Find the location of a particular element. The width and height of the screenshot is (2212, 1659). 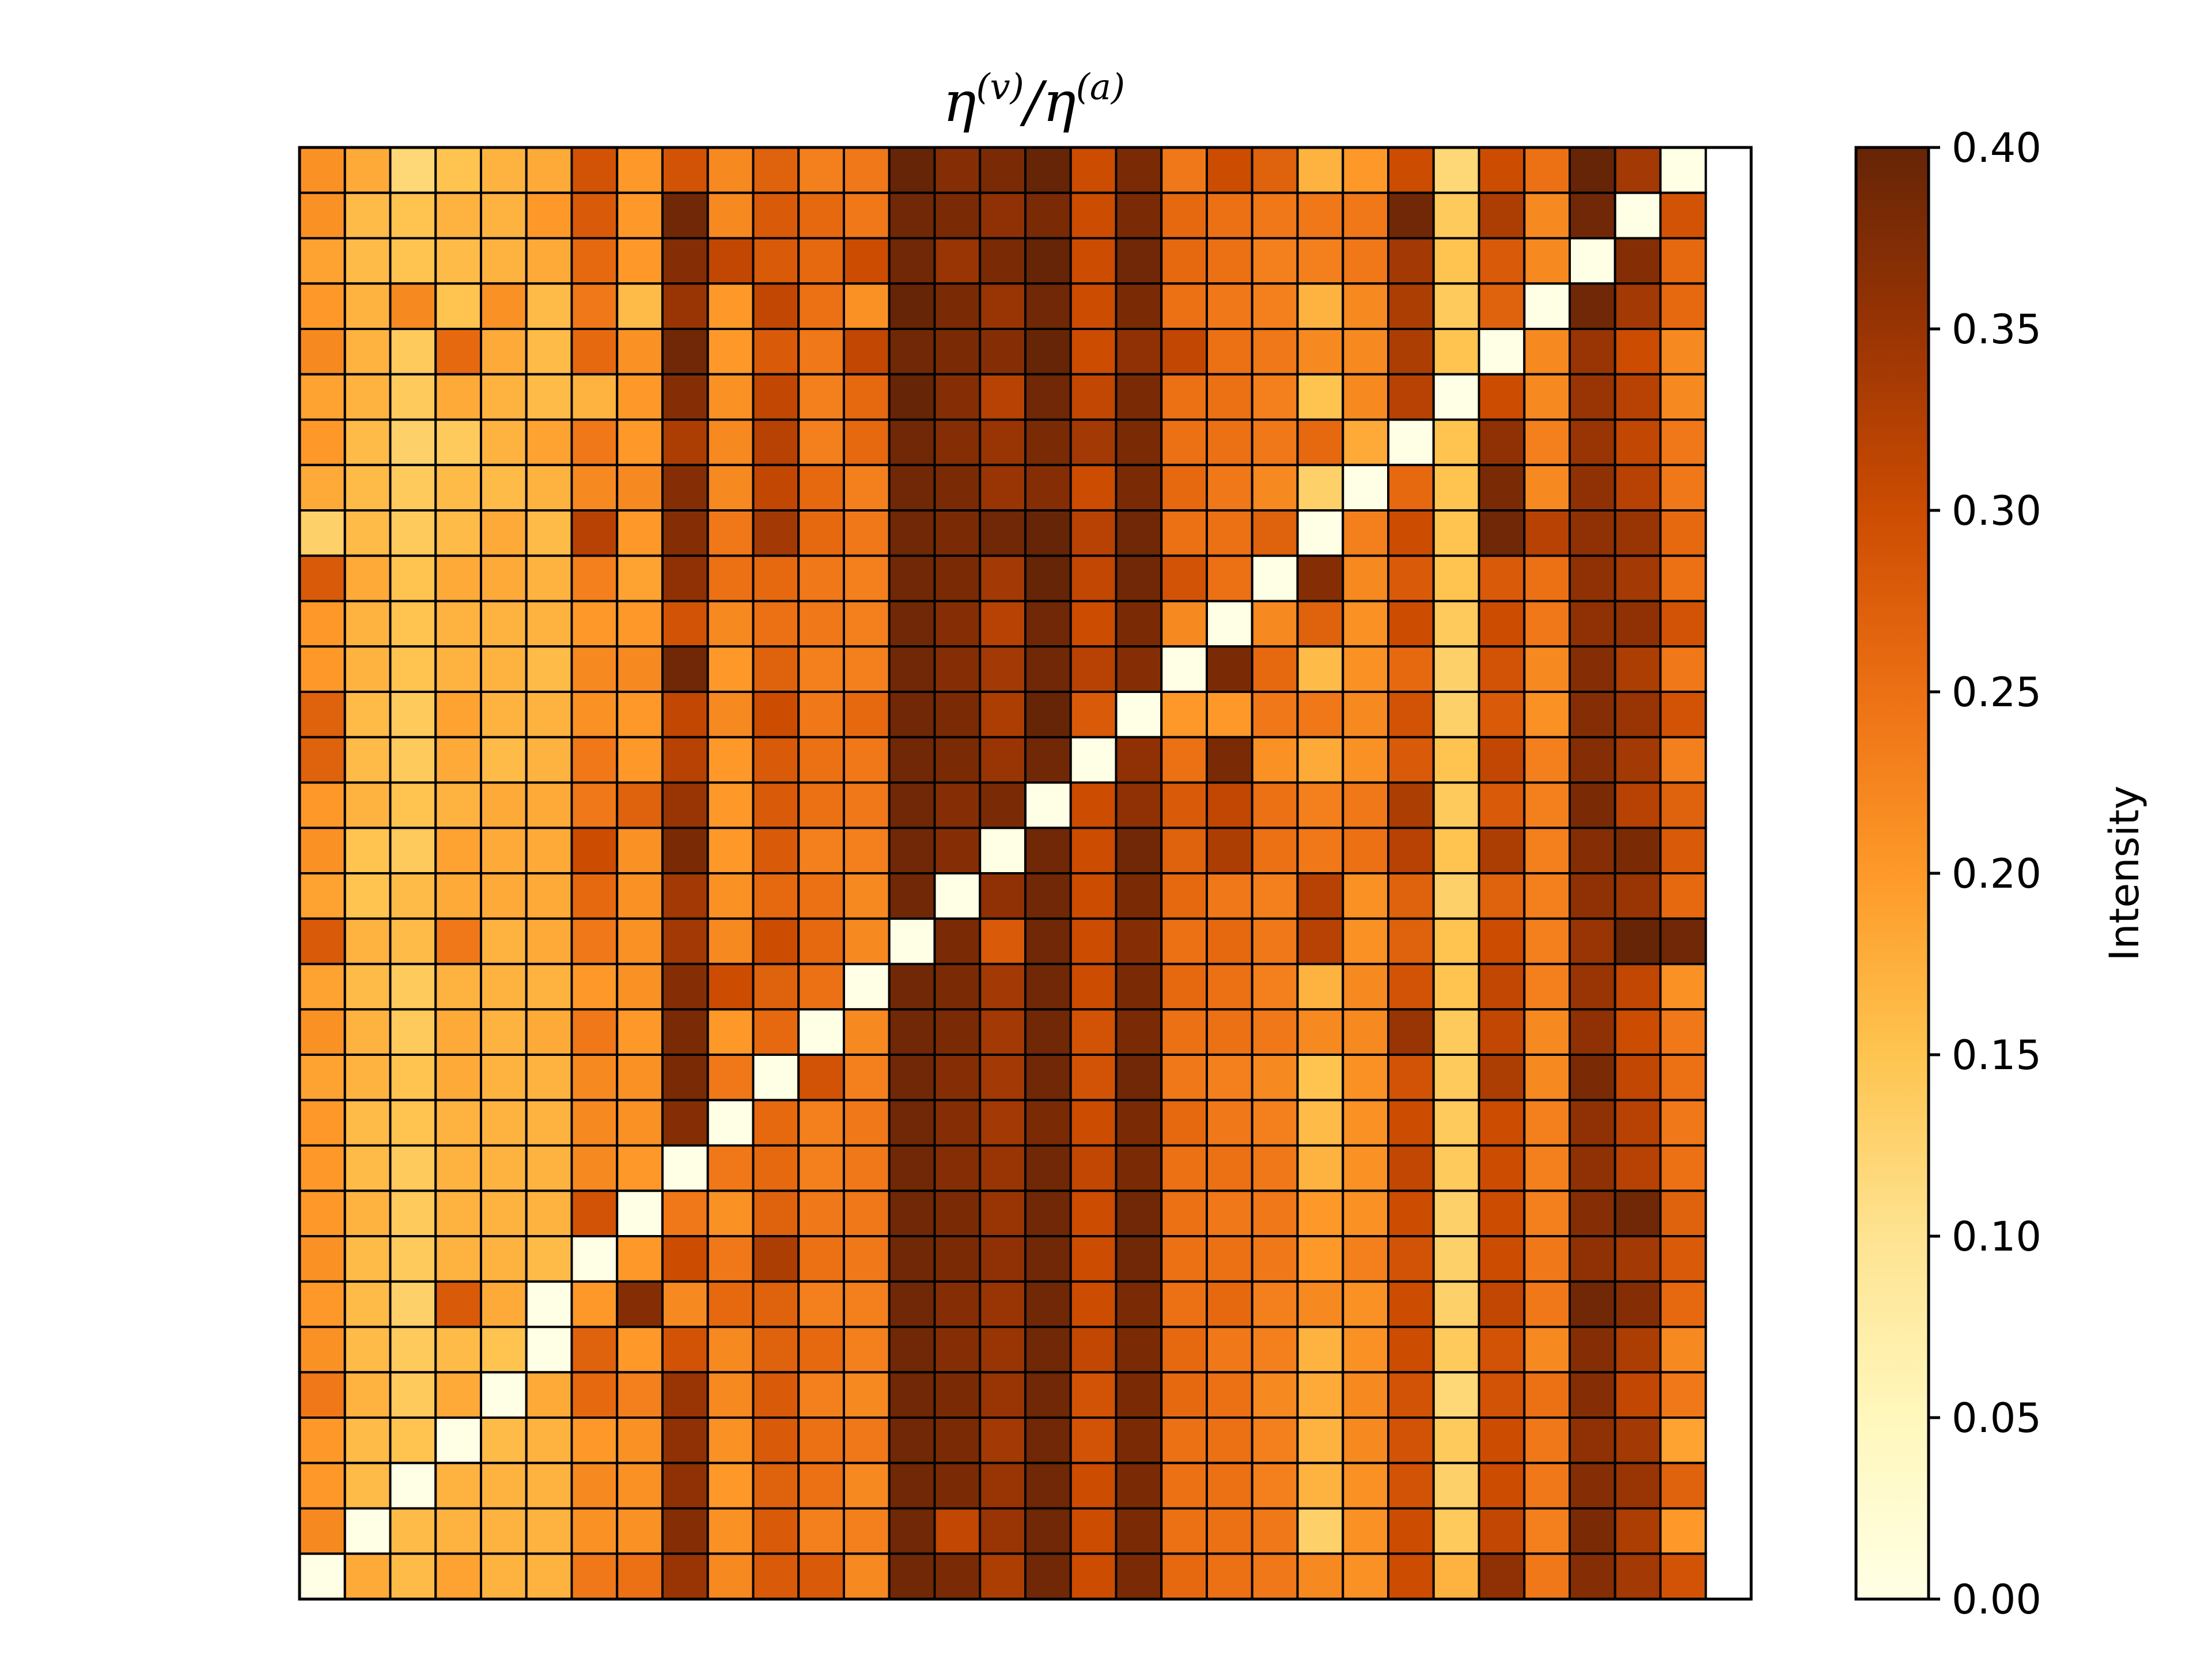

colorbar-label: Intensity is located at coordinates (2124, 873).